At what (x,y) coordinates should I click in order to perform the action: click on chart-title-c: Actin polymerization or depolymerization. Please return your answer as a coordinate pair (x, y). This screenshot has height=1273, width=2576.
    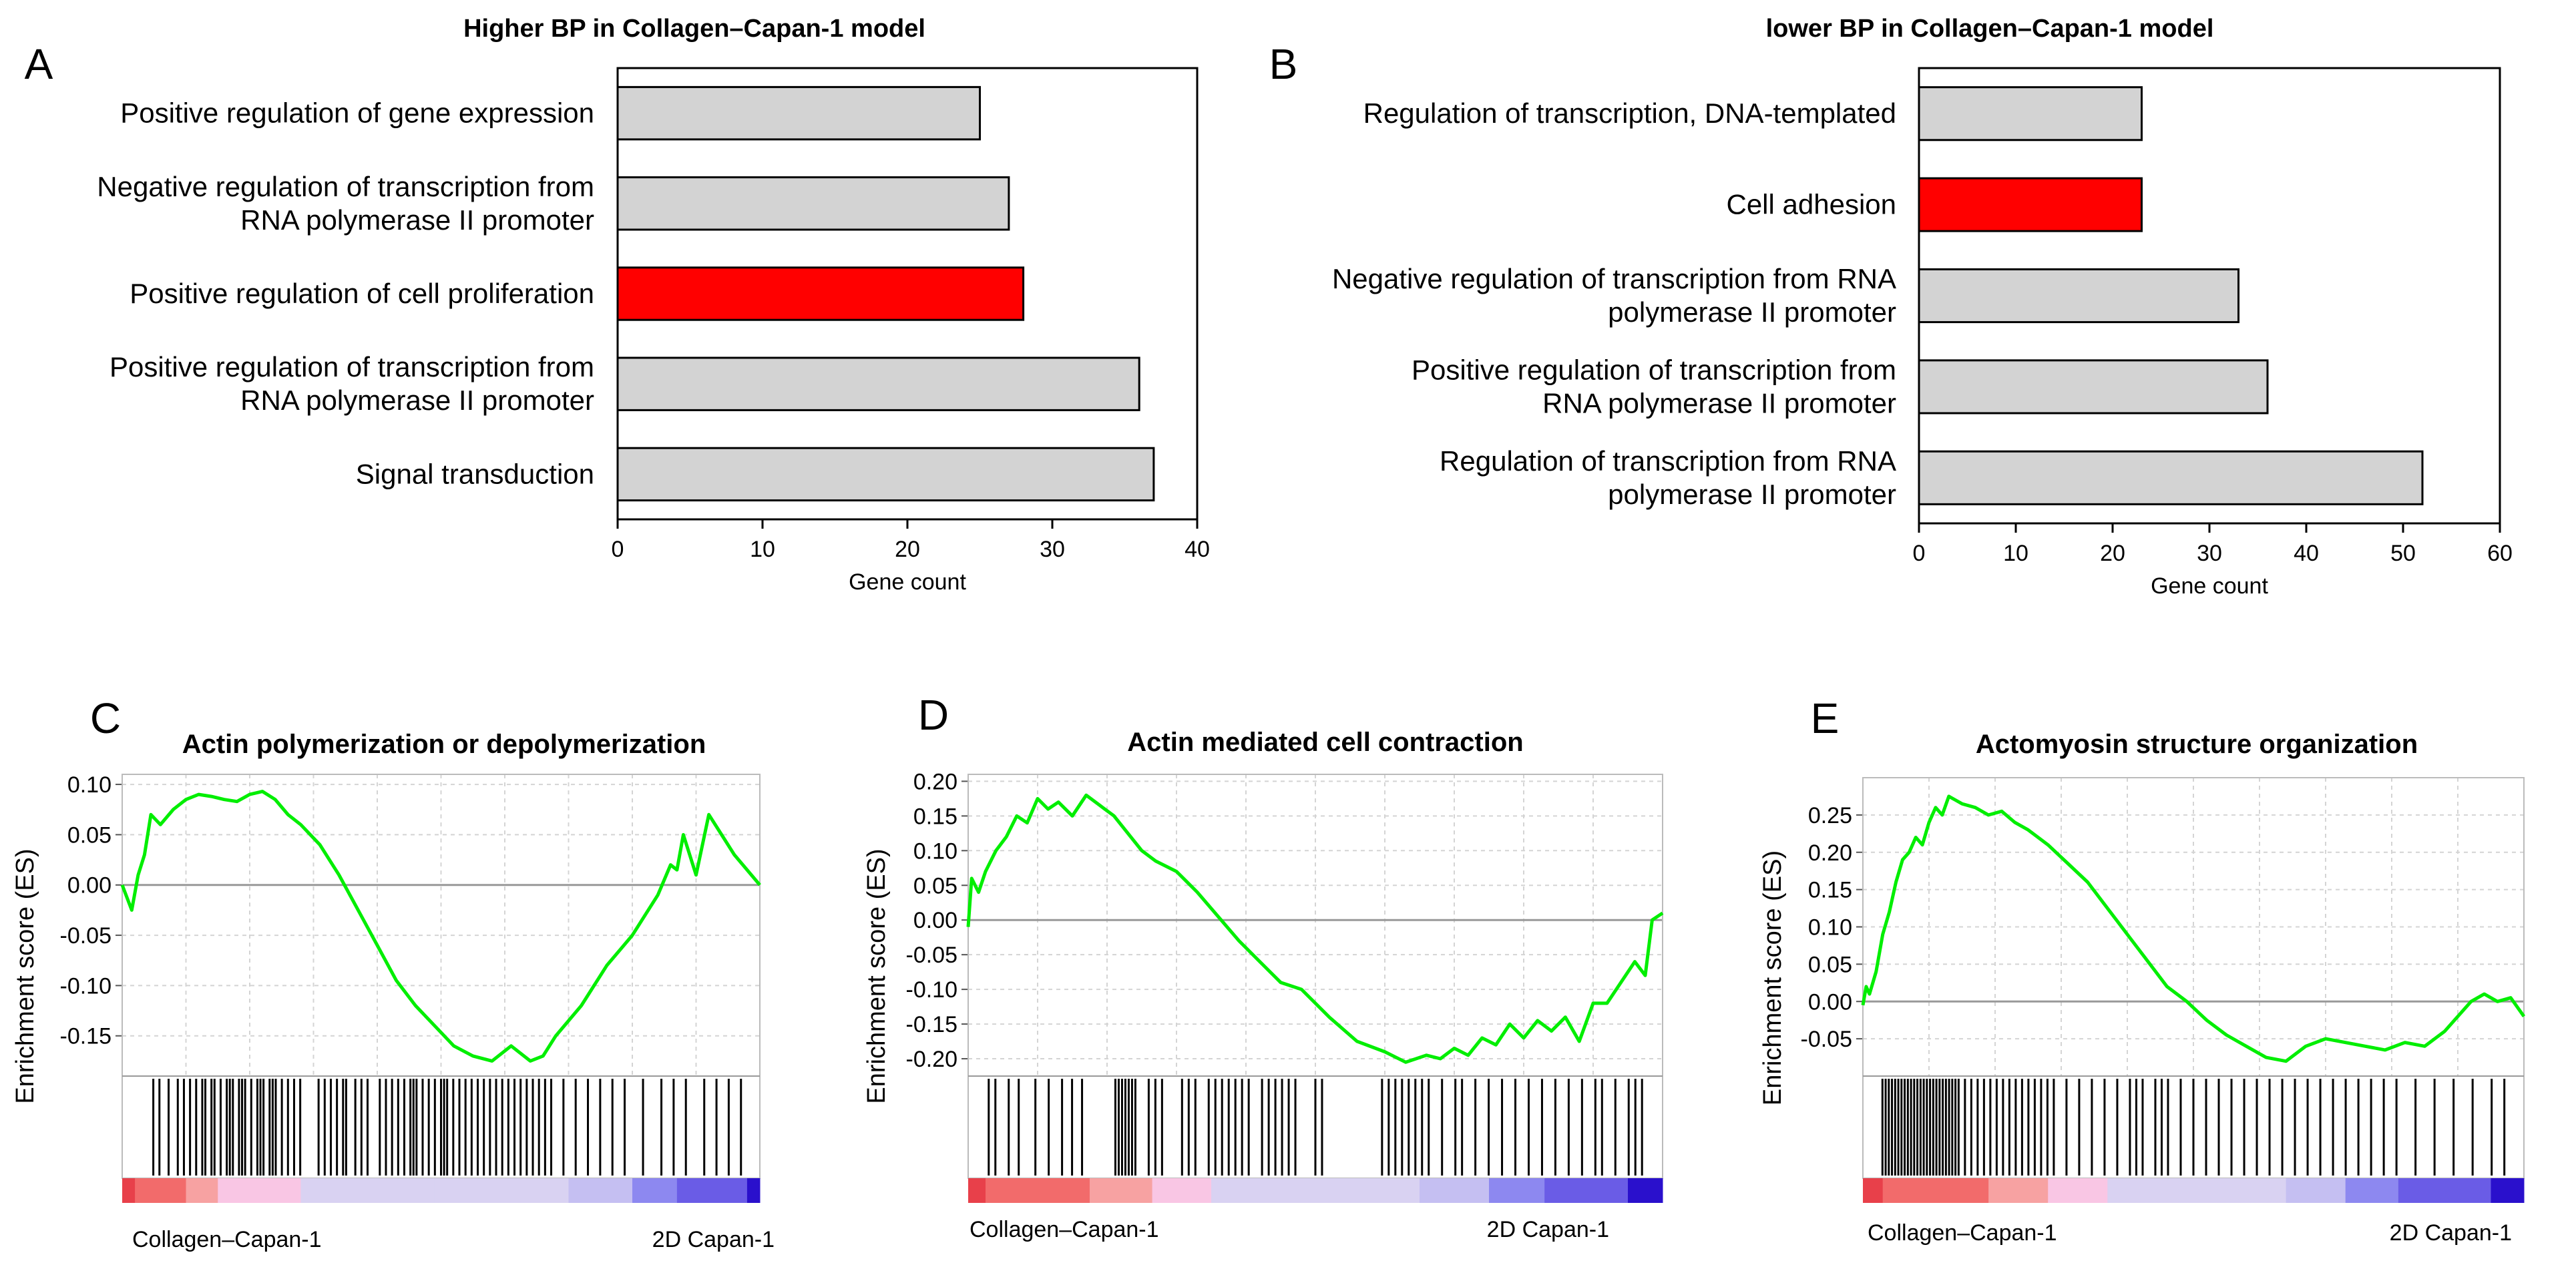
    Looking at the image, I should click on (444, 744).